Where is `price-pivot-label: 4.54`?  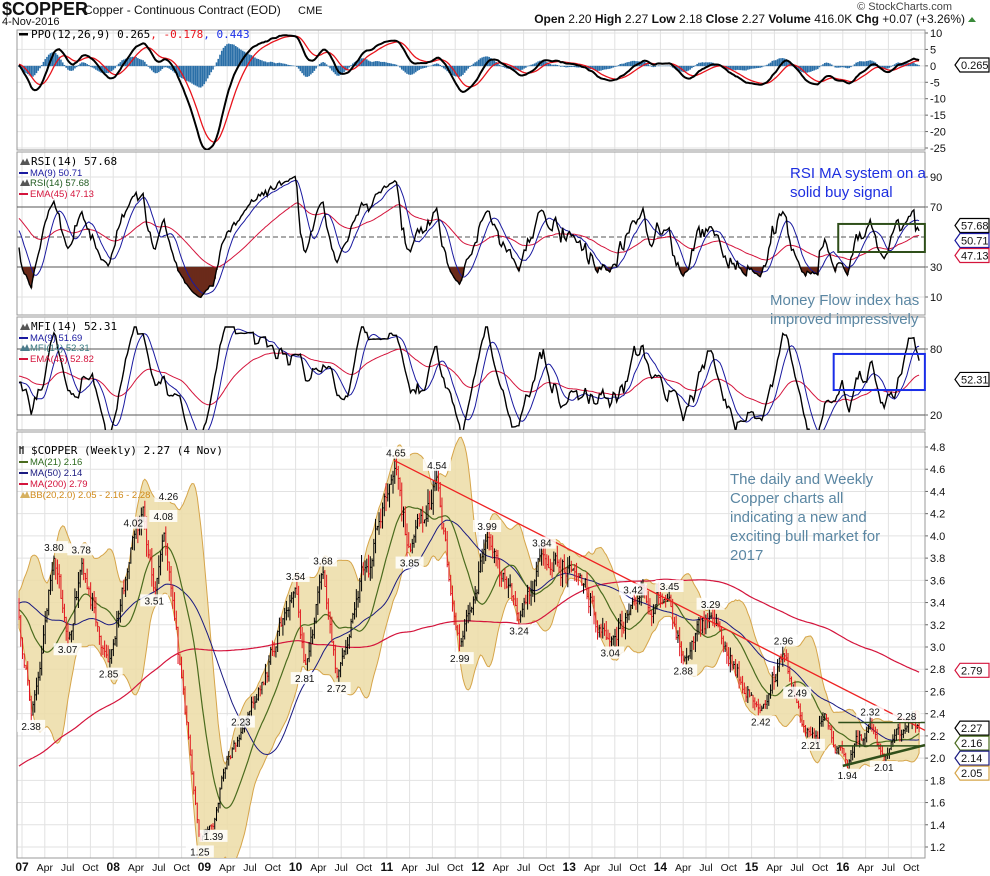
price-pivot-label: 4.54 is located at coordinates (437, 466).